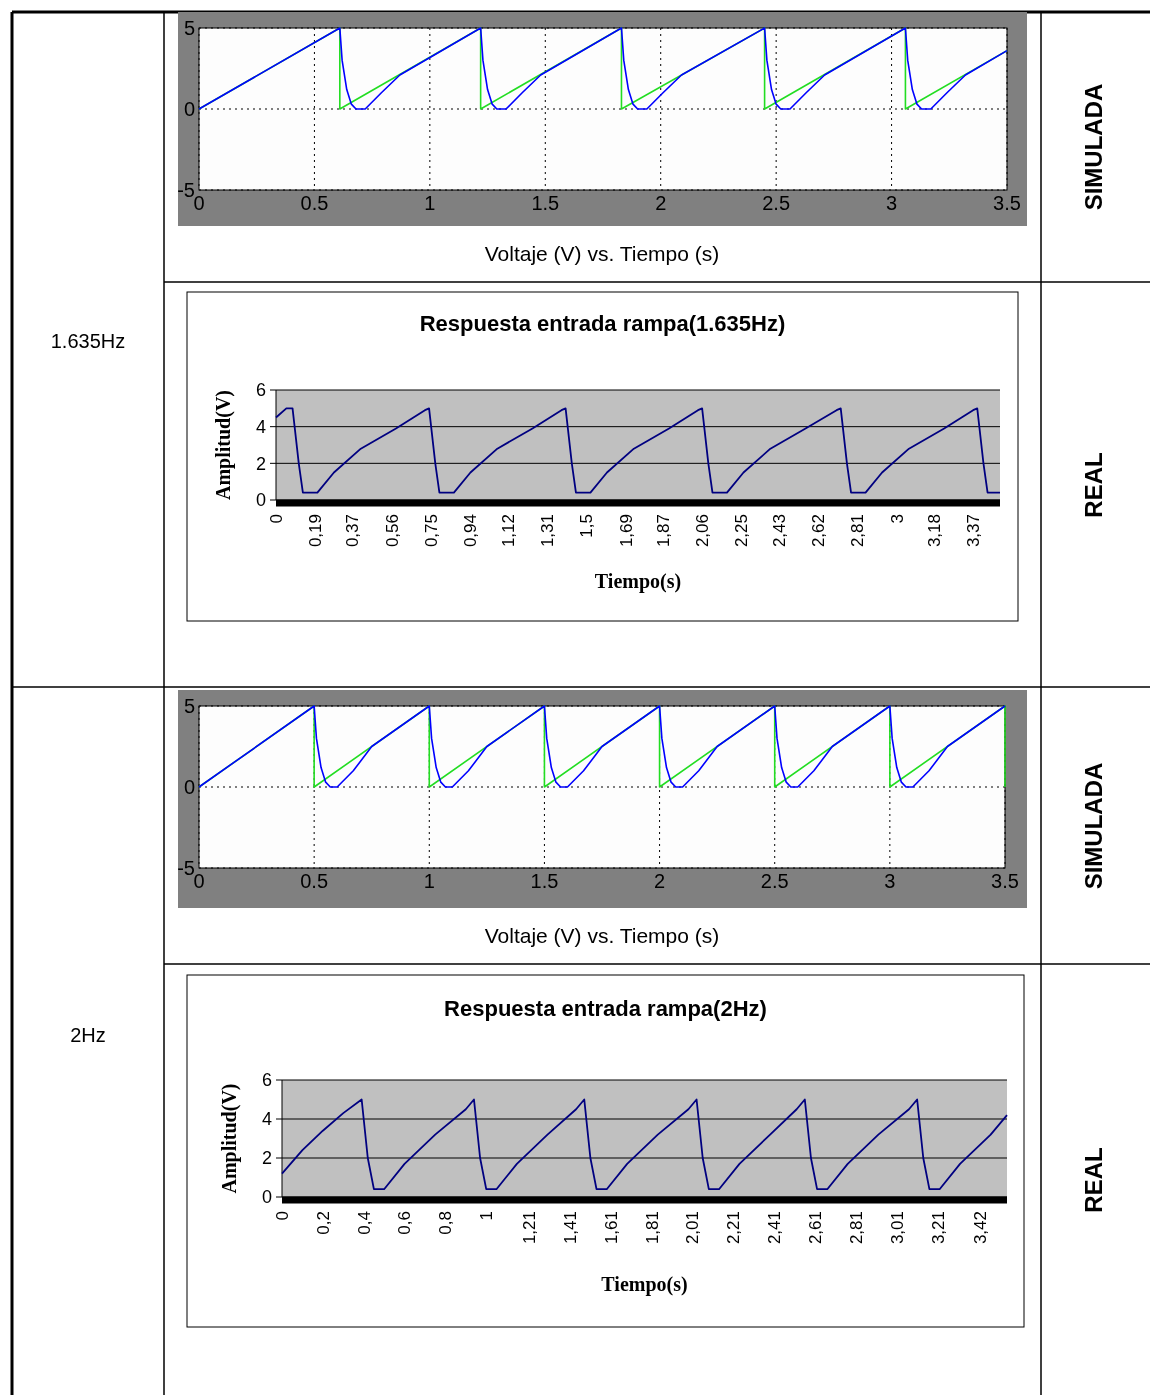 The width and height of the screenshot is (1150, 1395). What do you see at coordinates (611, 1228) in the screenshot?
I see `x-tick-label: 1,61` at bounding box center [611, 1228].